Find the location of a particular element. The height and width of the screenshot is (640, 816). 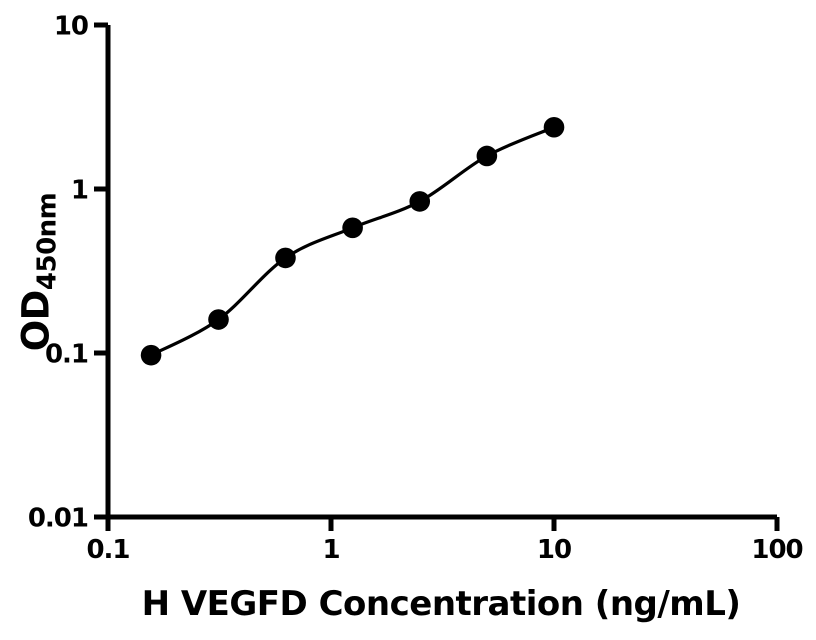

y-axis-label: OD450nm is located at coordinates (38, 272).